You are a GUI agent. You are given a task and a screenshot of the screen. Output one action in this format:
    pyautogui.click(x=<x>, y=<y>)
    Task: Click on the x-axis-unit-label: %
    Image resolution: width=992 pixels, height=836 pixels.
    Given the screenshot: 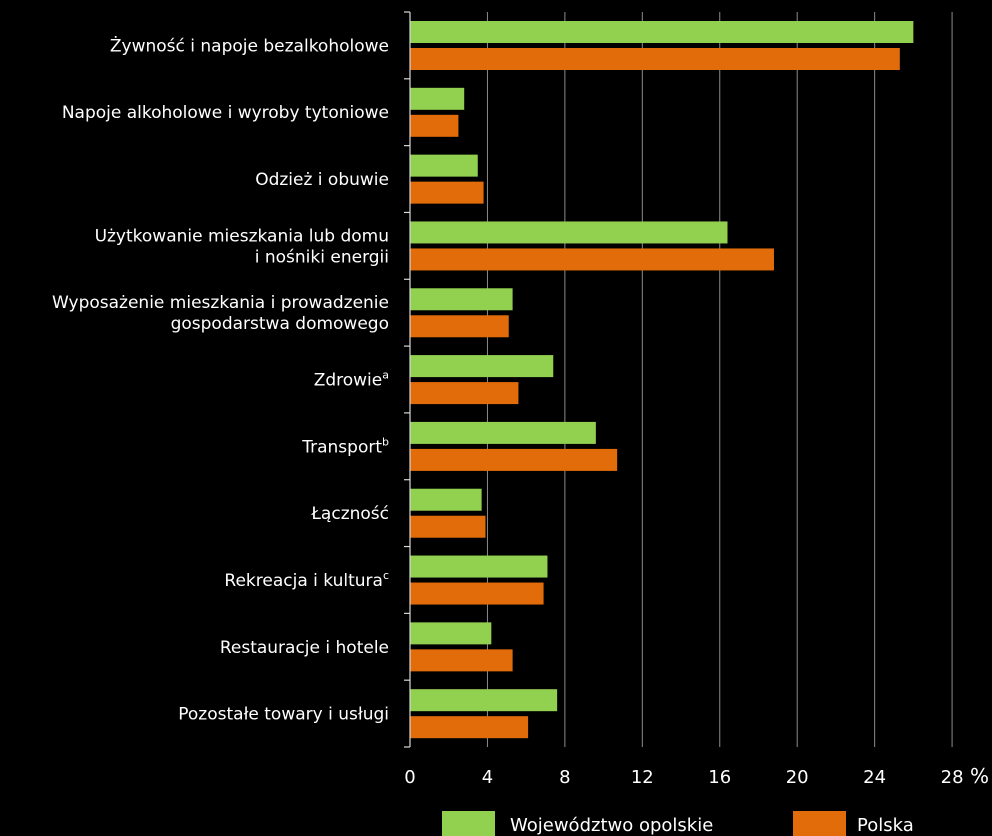 What is the action you would take?
    pyautogui.click(x=979, y=776)
    